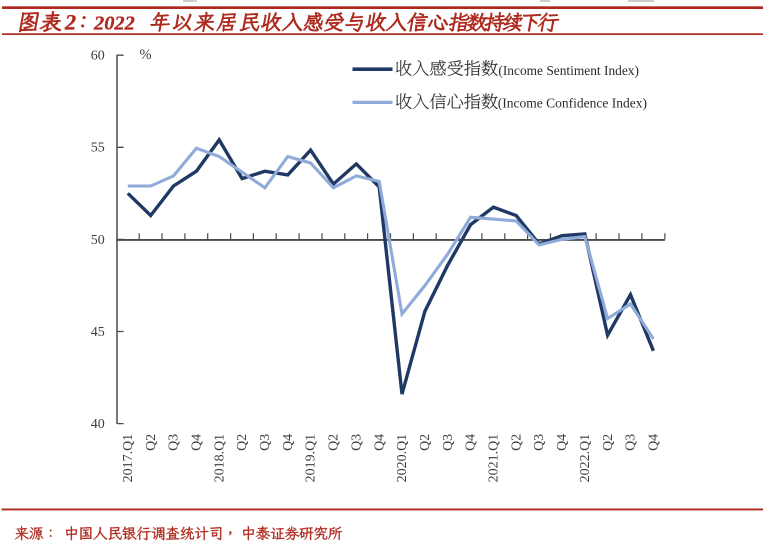 The width and height of the screenshot is (766, 549). What do you see at coordinates (402, 458) in the screenshot?
I see `svg-text: 2020.Q1` at bounding box center [402, 458].